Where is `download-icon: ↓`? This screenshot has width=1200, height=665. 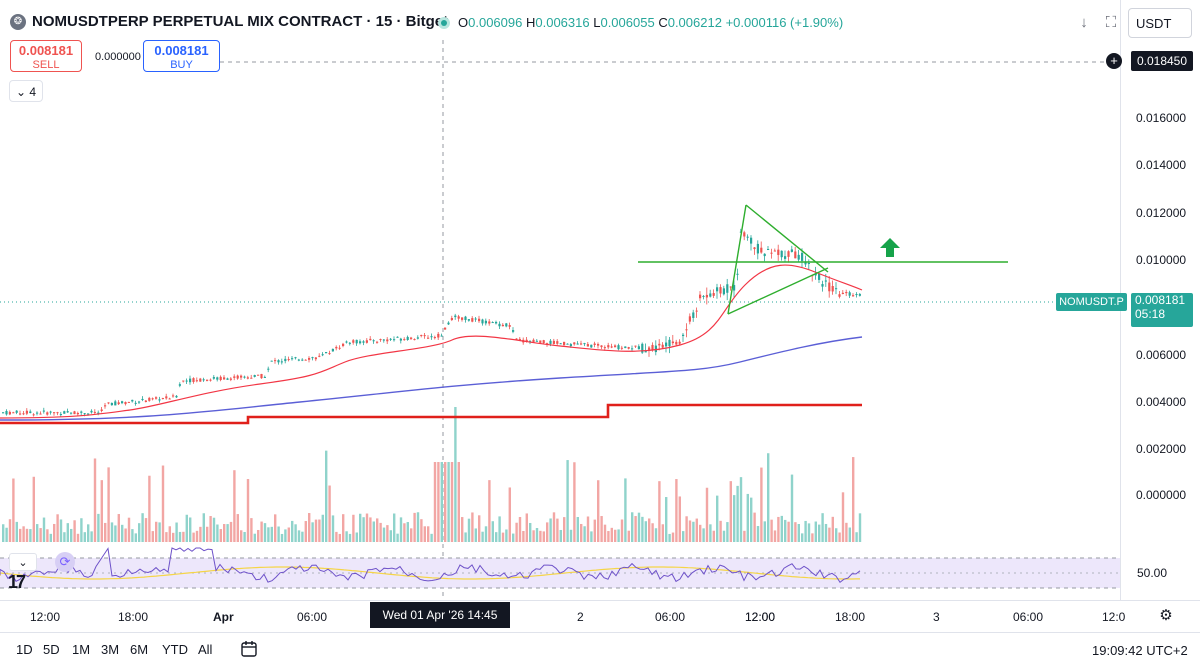 download-icon: ↓ is located at coordinates (1084, 22).